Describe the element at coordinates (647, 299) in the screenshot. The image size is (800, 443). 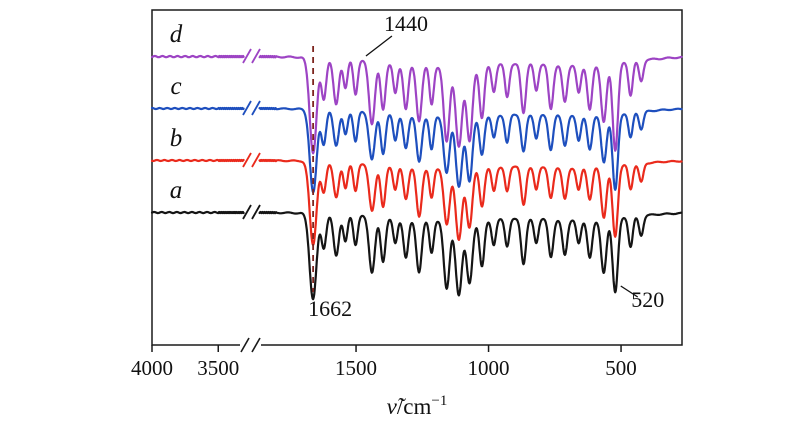
I see `annotation-520: 520` at that location.